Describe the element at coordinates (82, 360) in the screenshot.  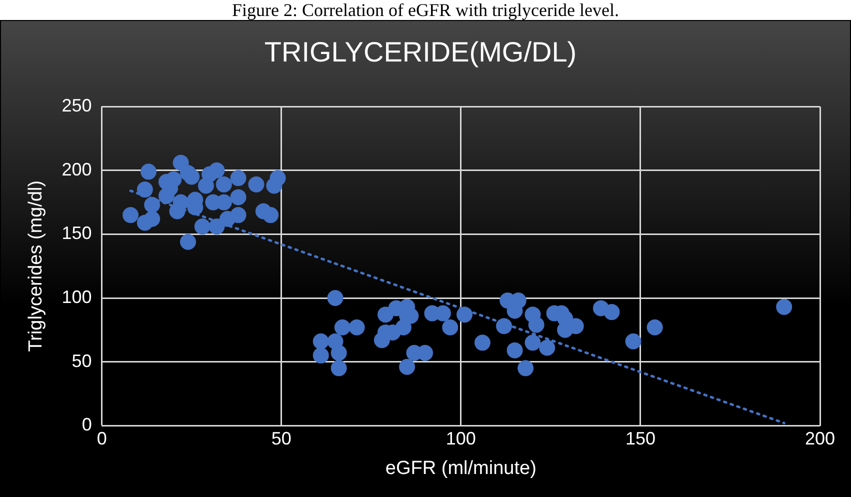
I see `y-tick-label: 50` at that location.